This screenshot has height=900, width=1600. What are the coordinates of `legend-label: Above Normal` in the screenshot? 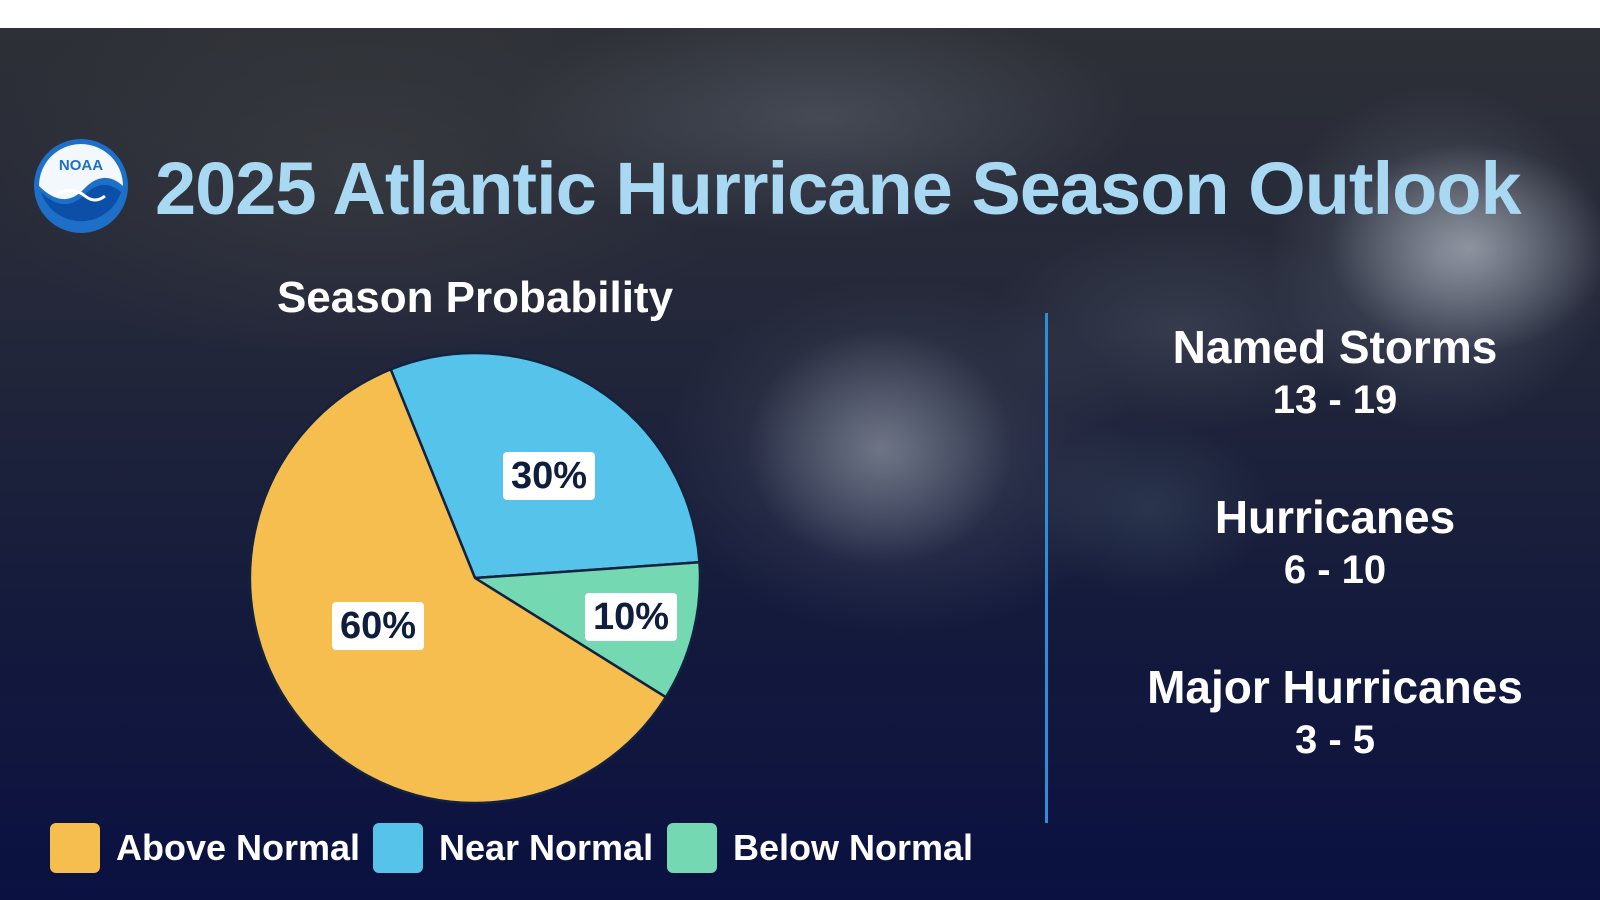 It's located at (238, 847).